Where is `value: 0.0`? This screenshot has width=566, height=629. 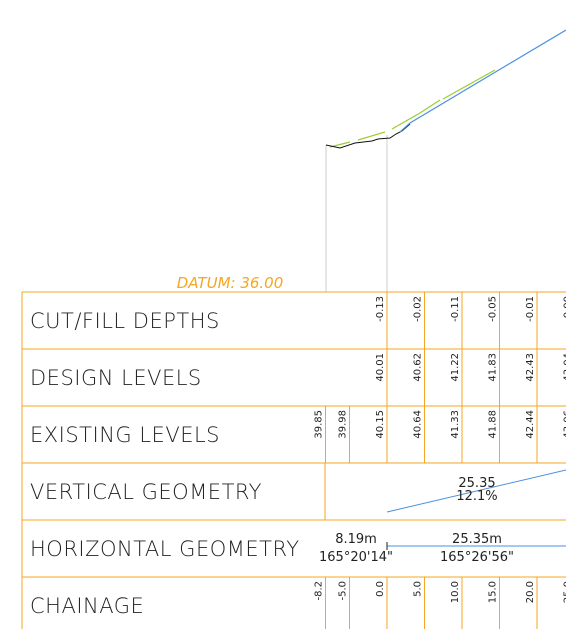
value: 0.0 is located at coordinates (380, 589).